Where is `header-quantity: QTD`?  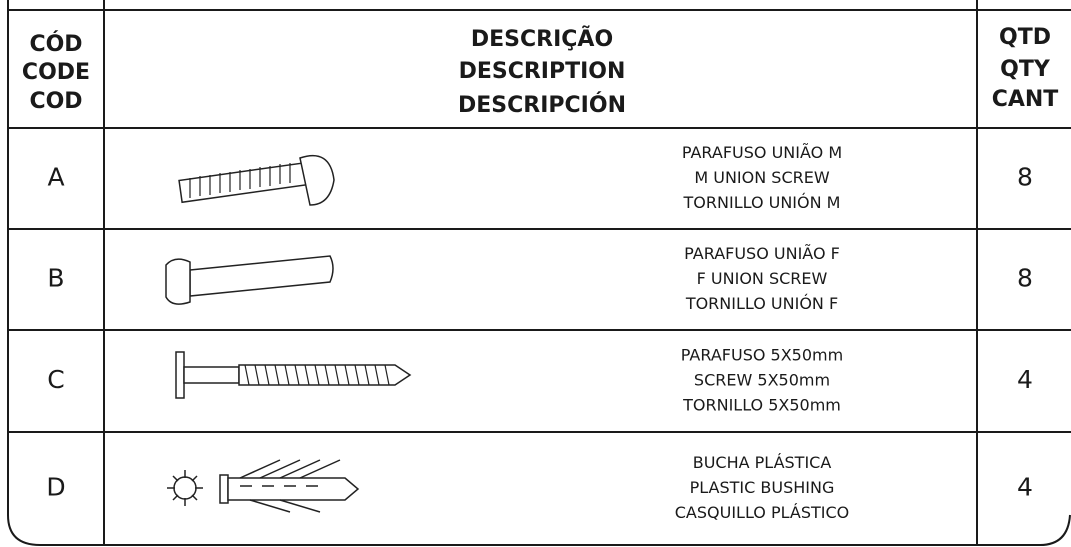 header-quantity: QTD is located at coordinates (1025, 37).